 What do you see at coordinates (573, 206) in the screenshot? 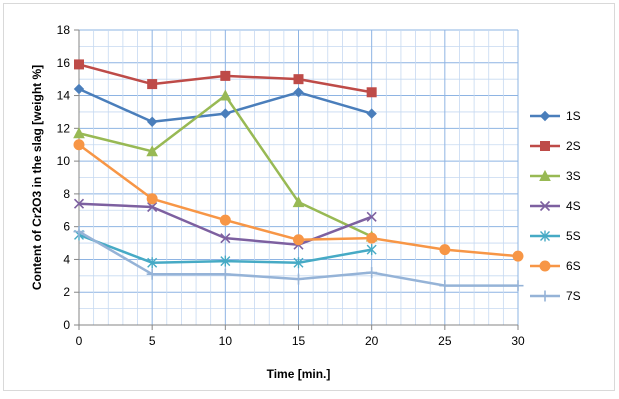
I see `legend-label-4s: 4S` at bounding box center [573, 206].